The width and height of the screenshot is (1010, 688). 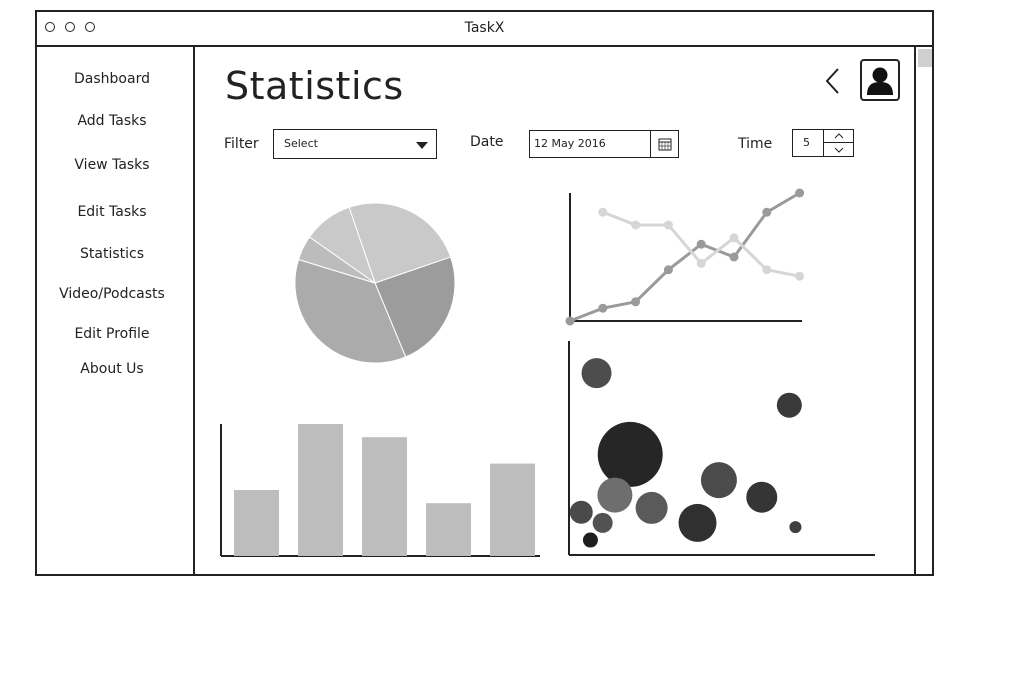 I want to click on stepper-buttons, so click(x=838, y=143).